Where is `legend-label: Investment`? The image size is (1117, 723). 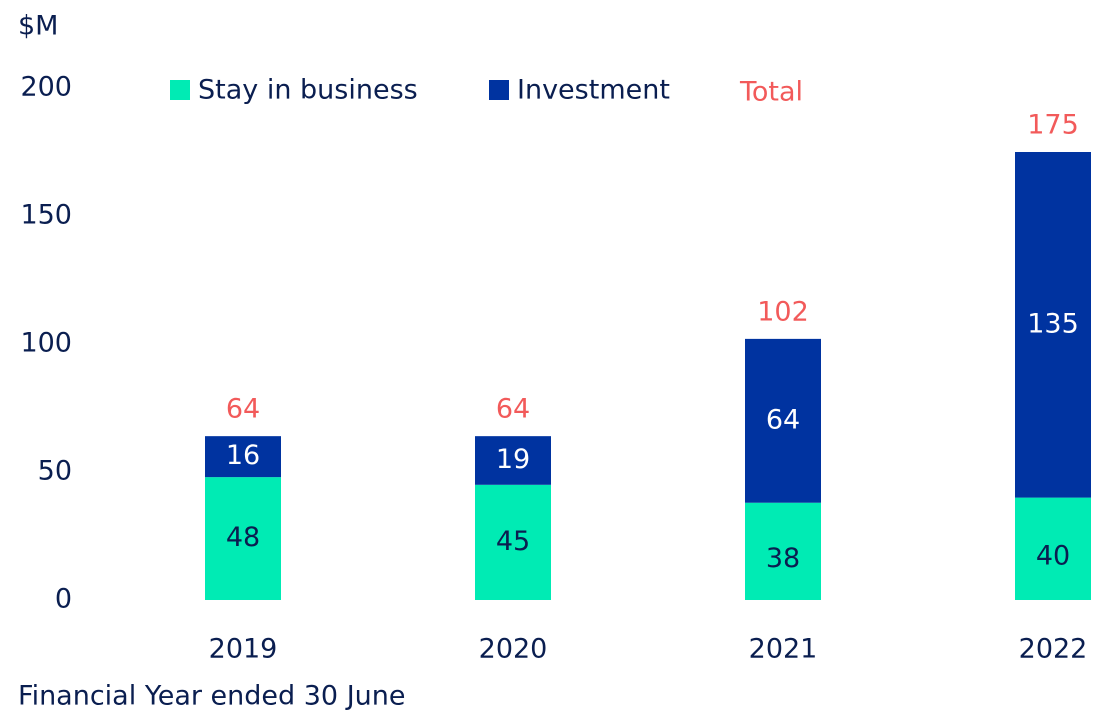
legend-label: Investment is located at coordinates (593, 90).